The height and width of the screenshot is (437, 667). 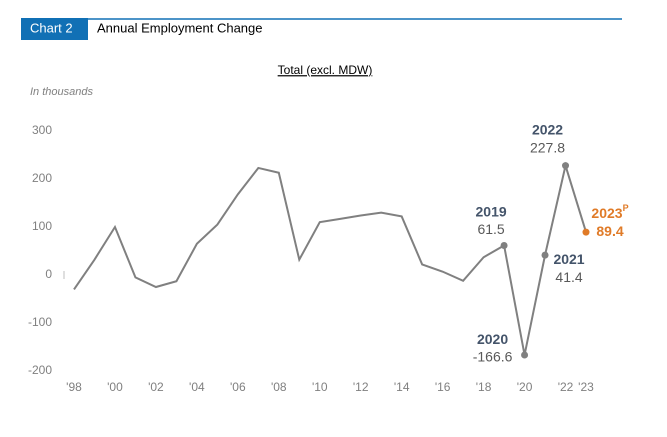 I want to click on data-label: 89.4, so click(x=609, y=231).